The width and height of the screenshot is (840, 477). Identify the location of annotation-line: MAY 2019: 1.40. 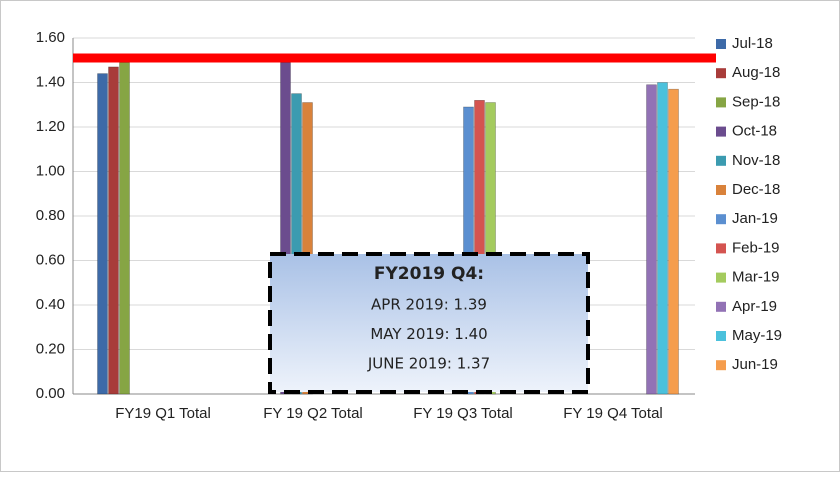
(428, 334).